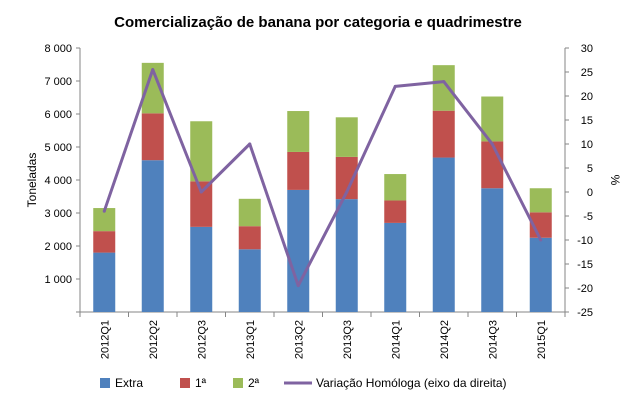 This screenshot has width=633, height=408. Describe the element at coordinates (587, 121) in the screenshot. I see `y2-tick-label: 15` at that location.